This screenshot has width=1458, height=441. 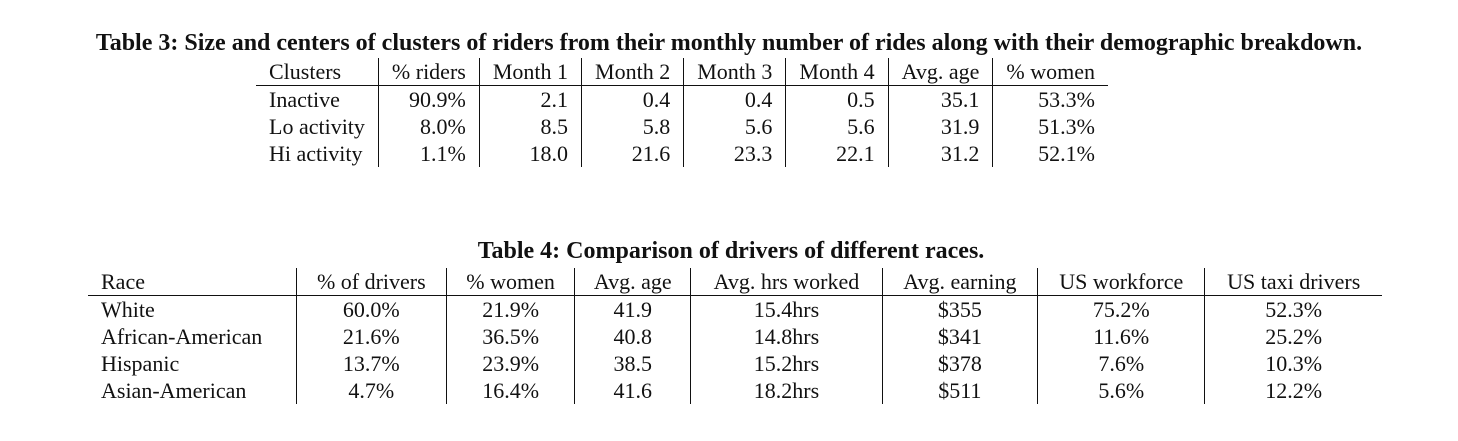 What do you see at coordinates (1293, 390) in the screenshot?
I see `table-cell: 12.2%` at bounding box center [1293, 390].